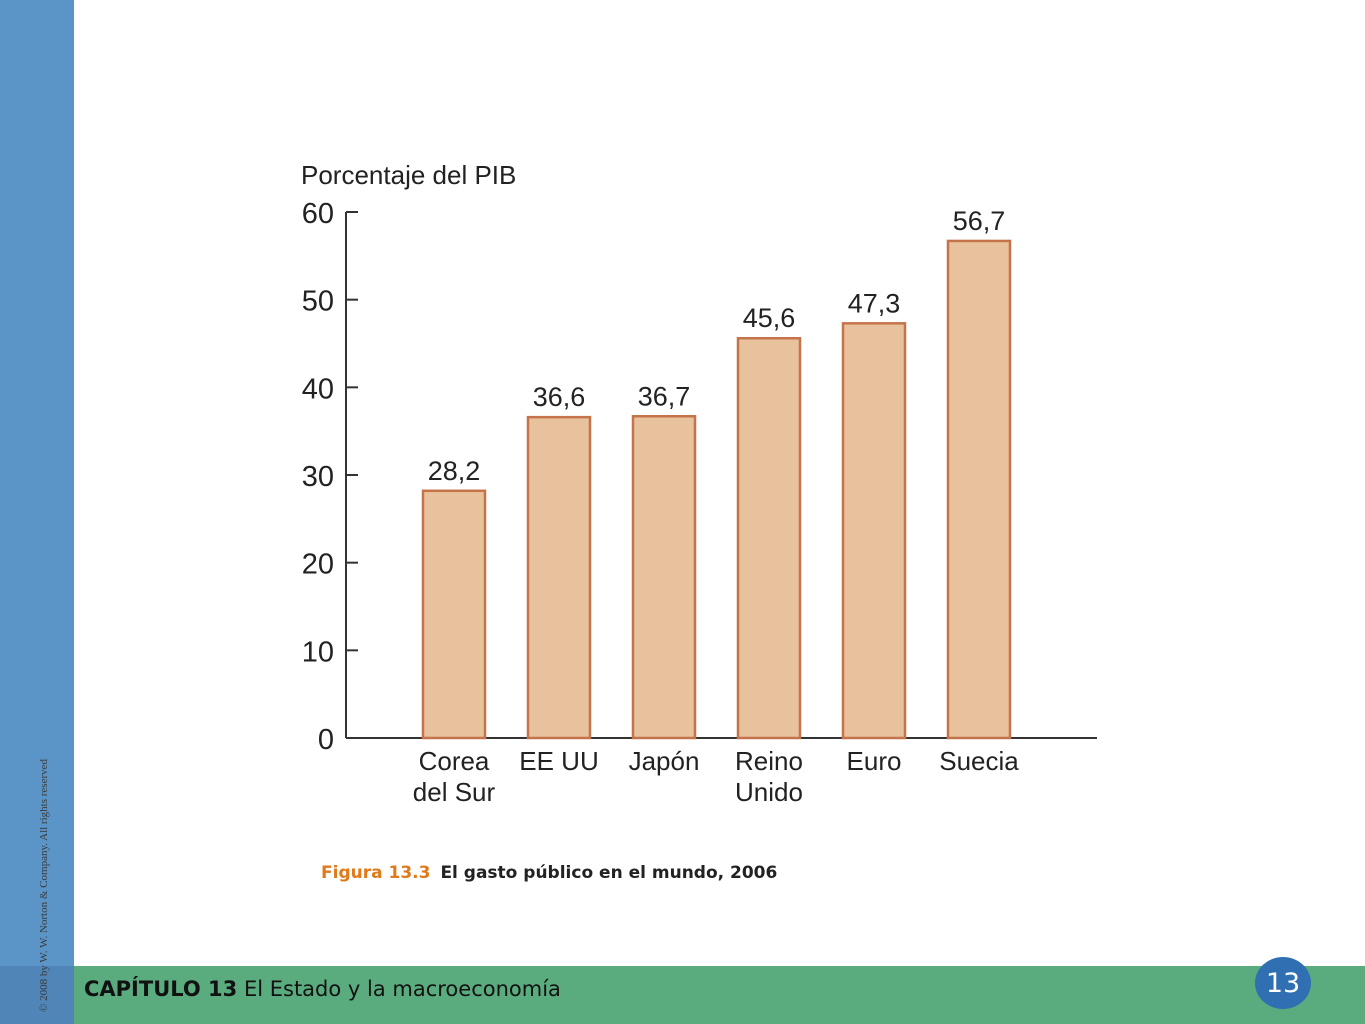 This screenshot has height=1024, width=1365. Describe the element at coordinates (408, 175) in the screenshot. I see `y-axis-label: Porcentaje del PIB` at that location.